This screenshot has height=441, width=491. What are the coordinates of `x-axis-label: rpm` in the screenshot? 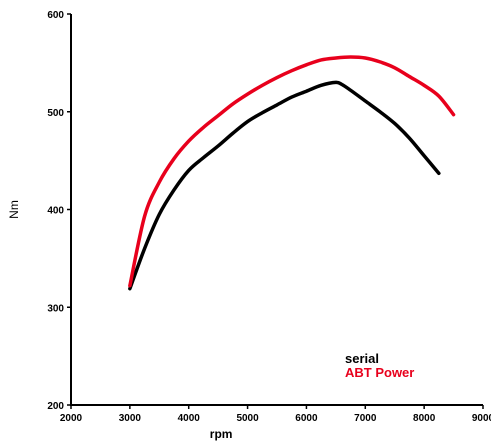 It's located at (221, 434).